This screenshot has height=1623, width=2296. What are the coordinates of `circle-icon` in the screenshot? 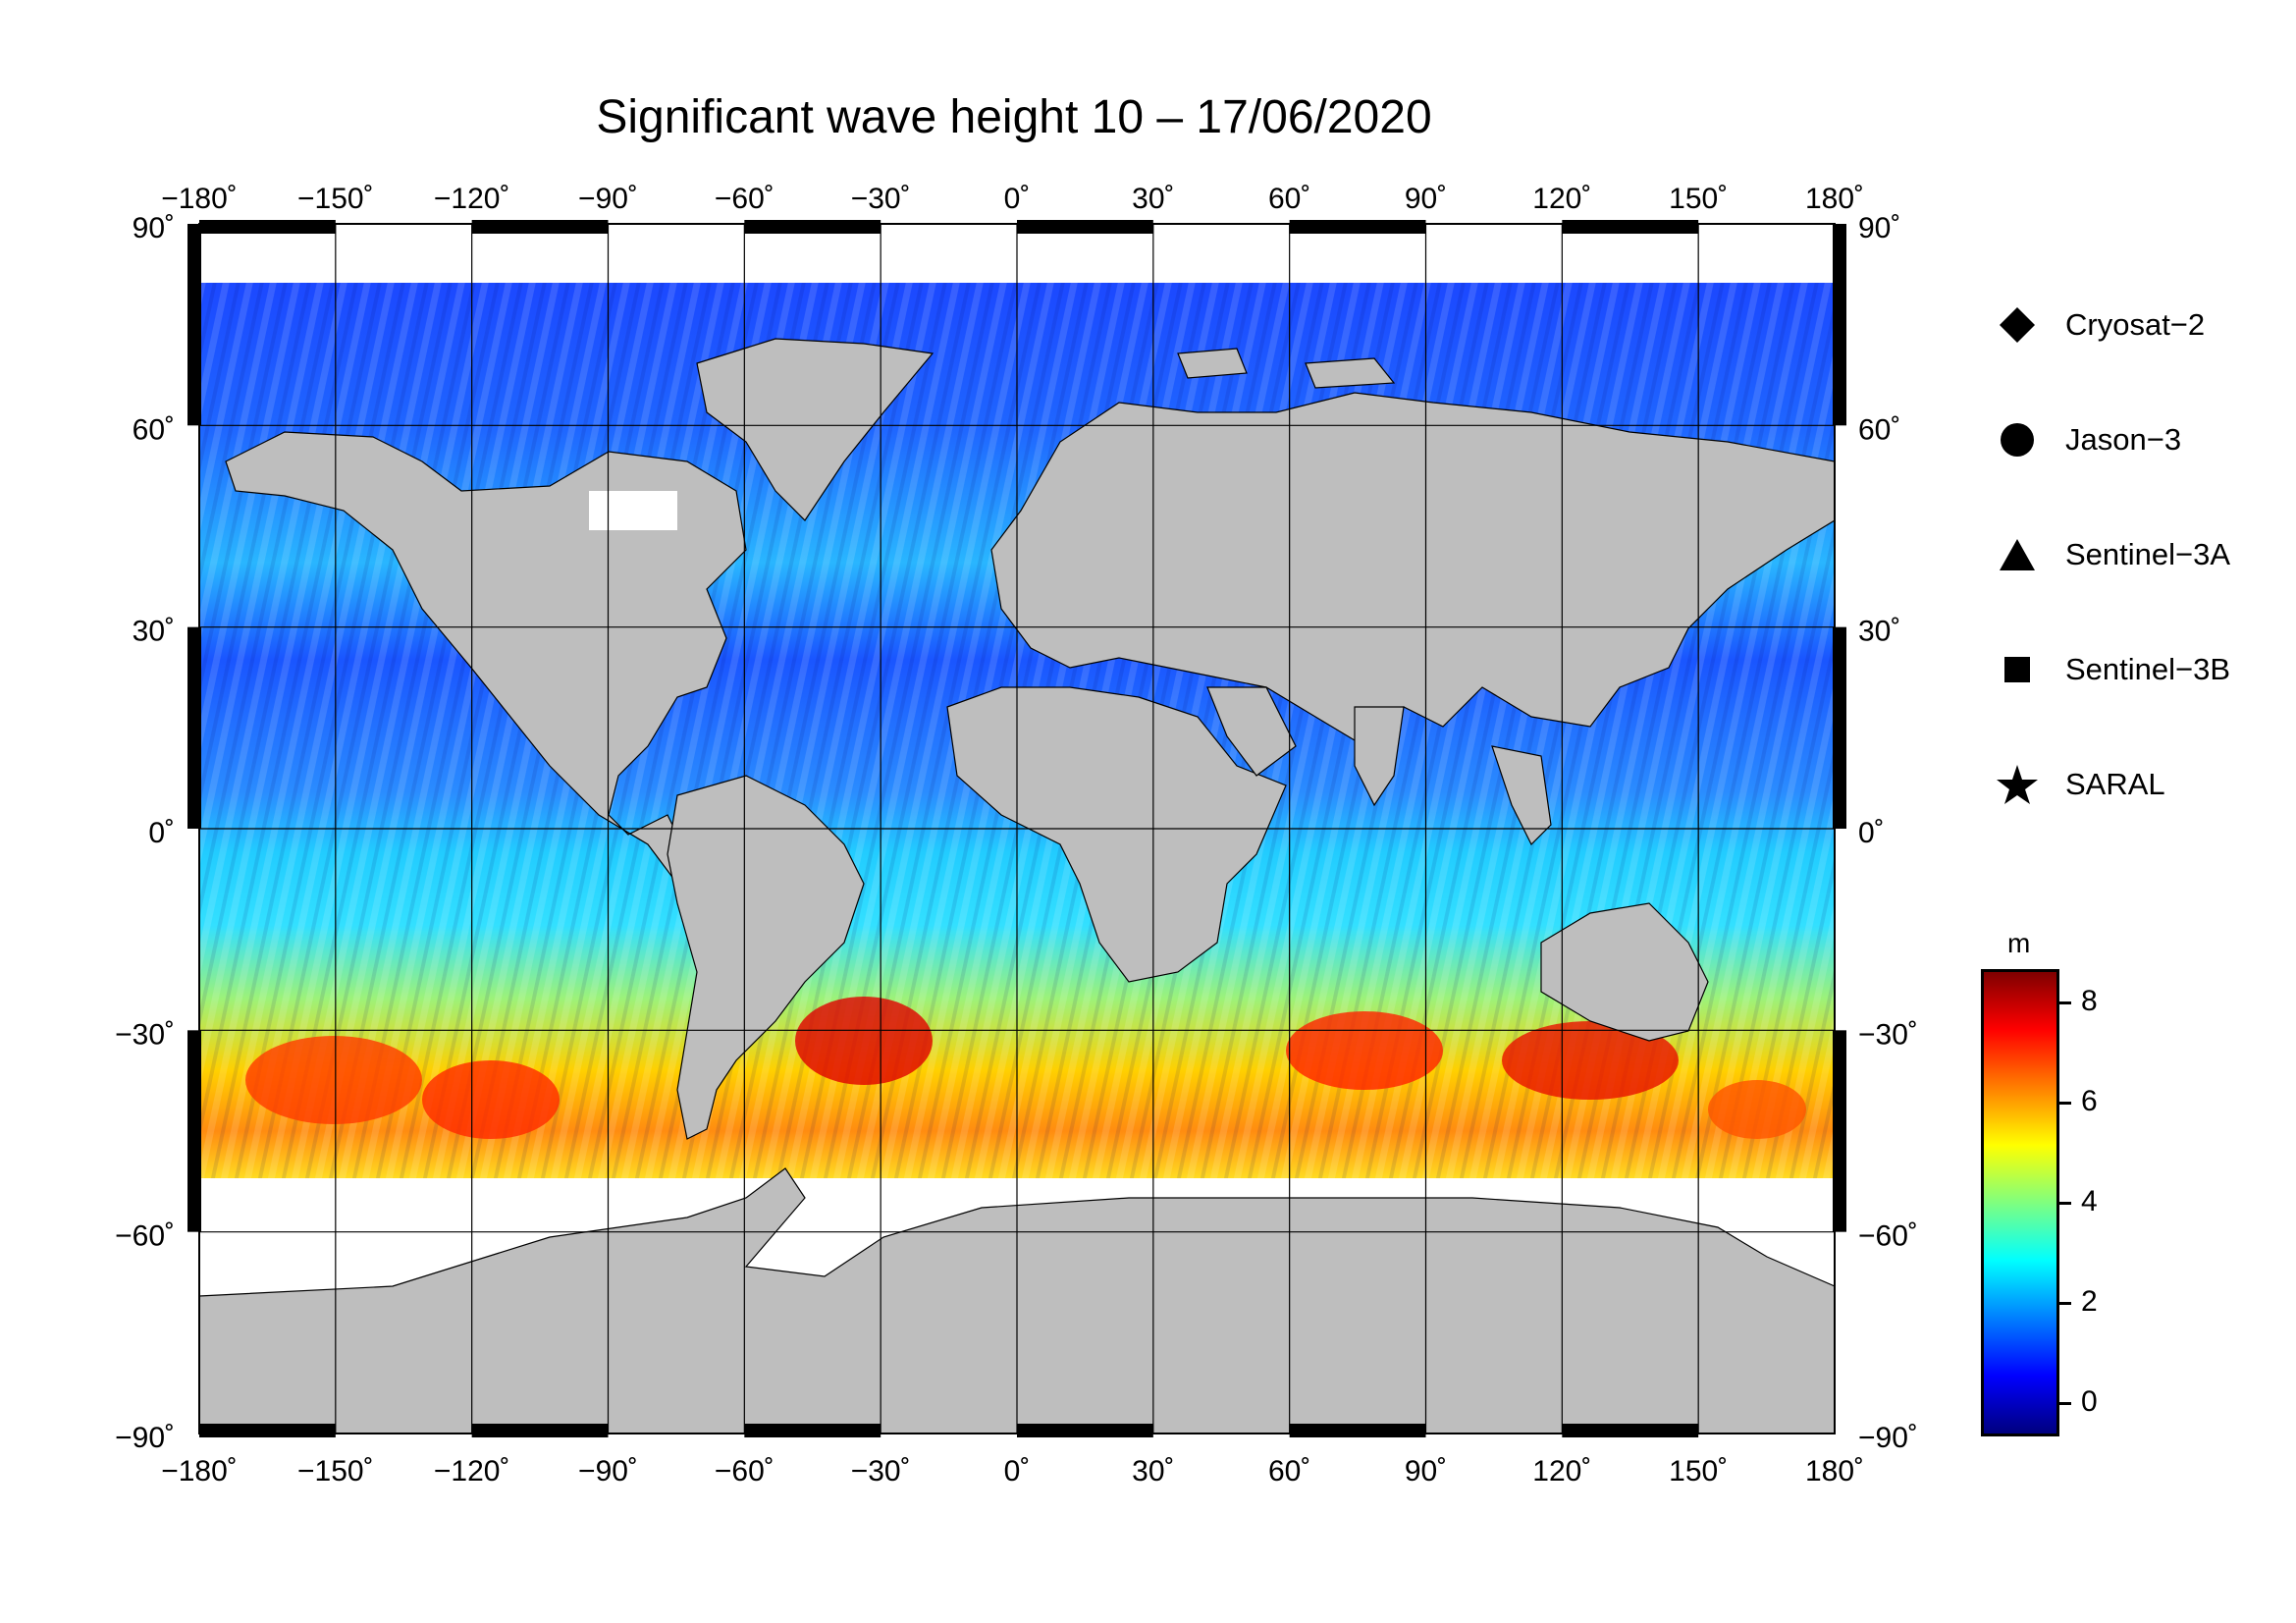 It's located at (2018, 439).